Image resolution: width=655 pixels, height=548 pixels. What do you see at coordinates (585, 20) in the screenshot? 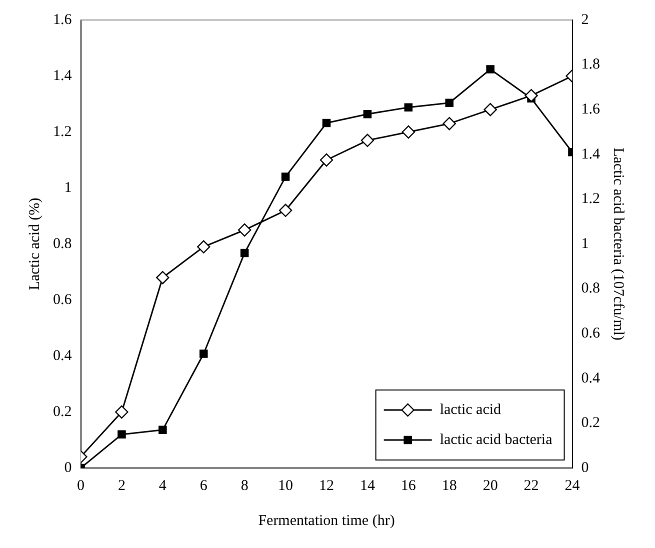
I see `y2-tick-label: 2` at bounding box center [585, 20].